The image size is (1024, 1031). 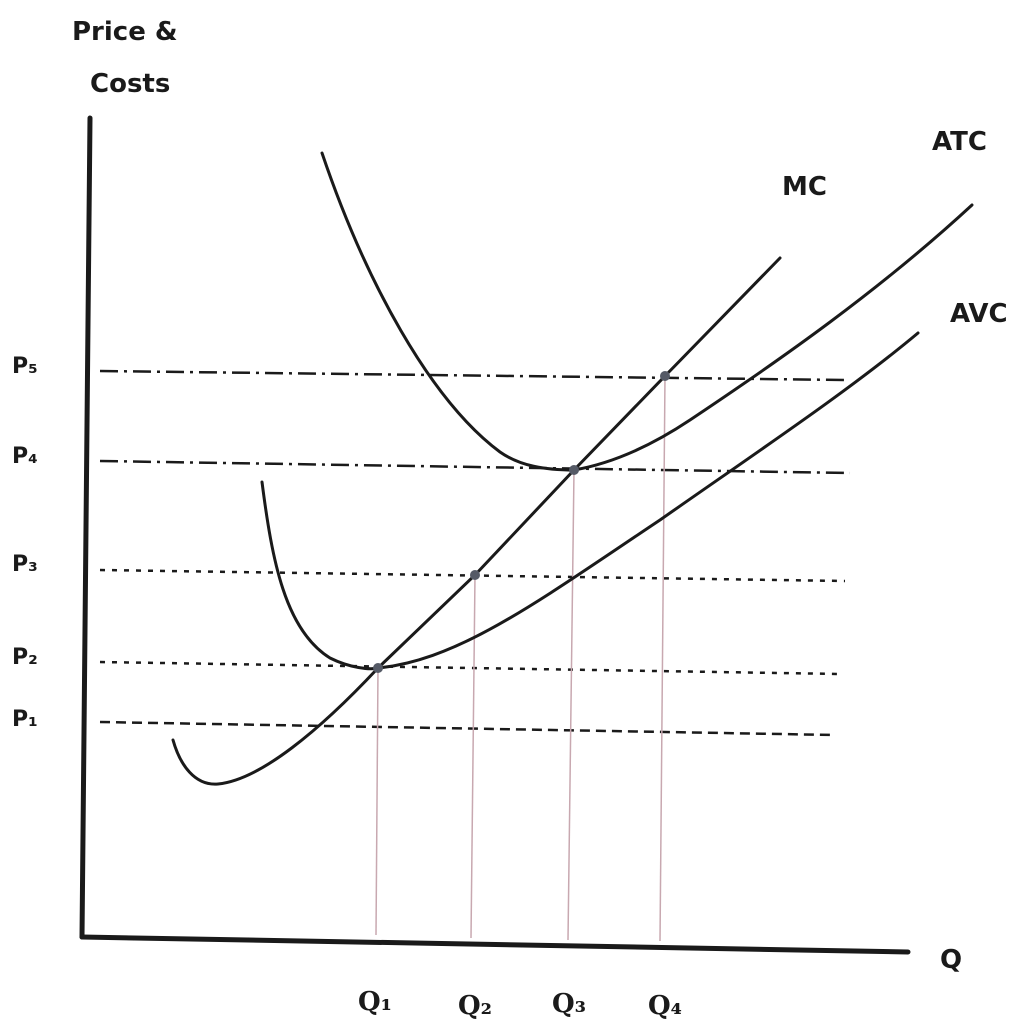 What do you see at coordinates (25, 719) in the screenshot?
I see `price-label-p1: P₁` at bounding box center [25, 719].